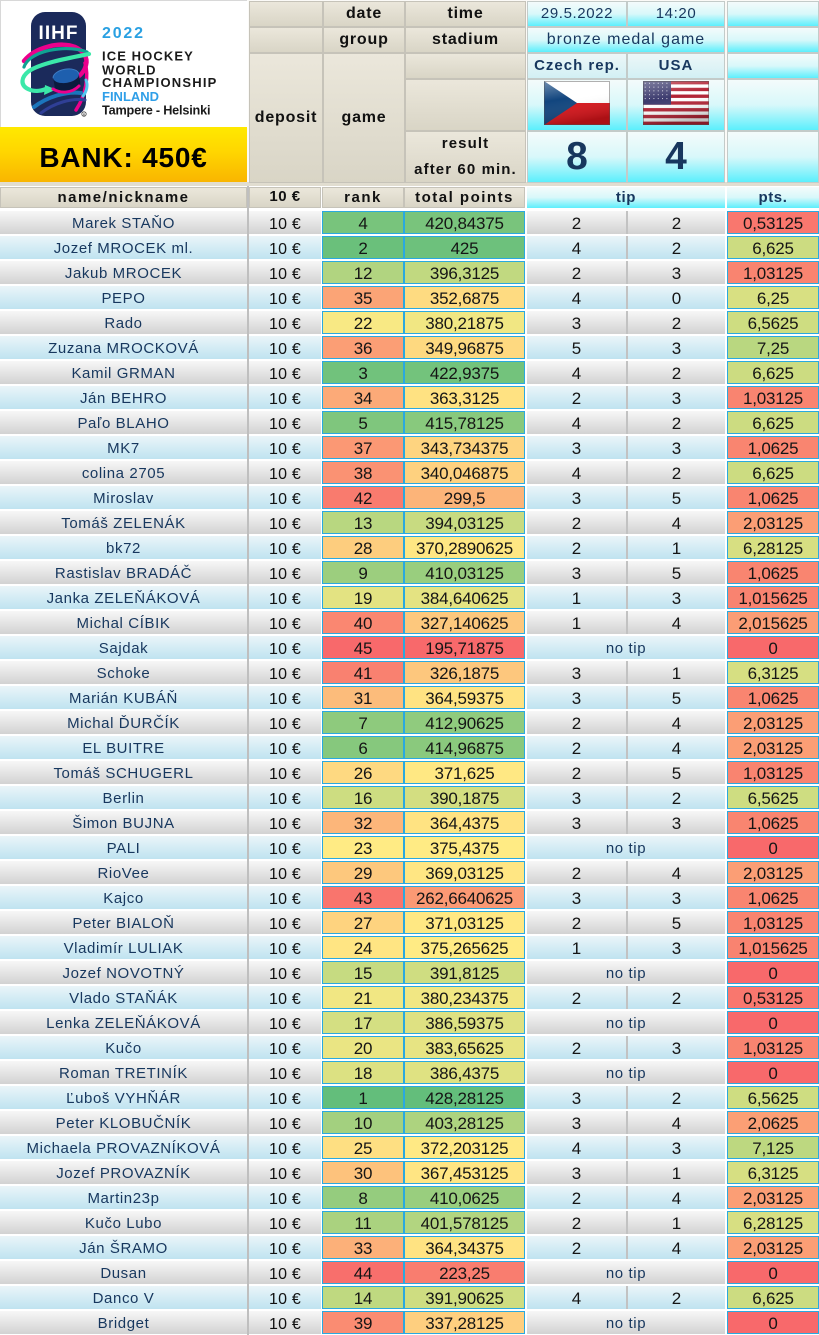 The height and width of the screenshot is (1335, 819). What do you see at coordinates (148, 56) in the screenshot?
I see `svg-text: ICE HOCKEY` at bounding box center [148, 56].